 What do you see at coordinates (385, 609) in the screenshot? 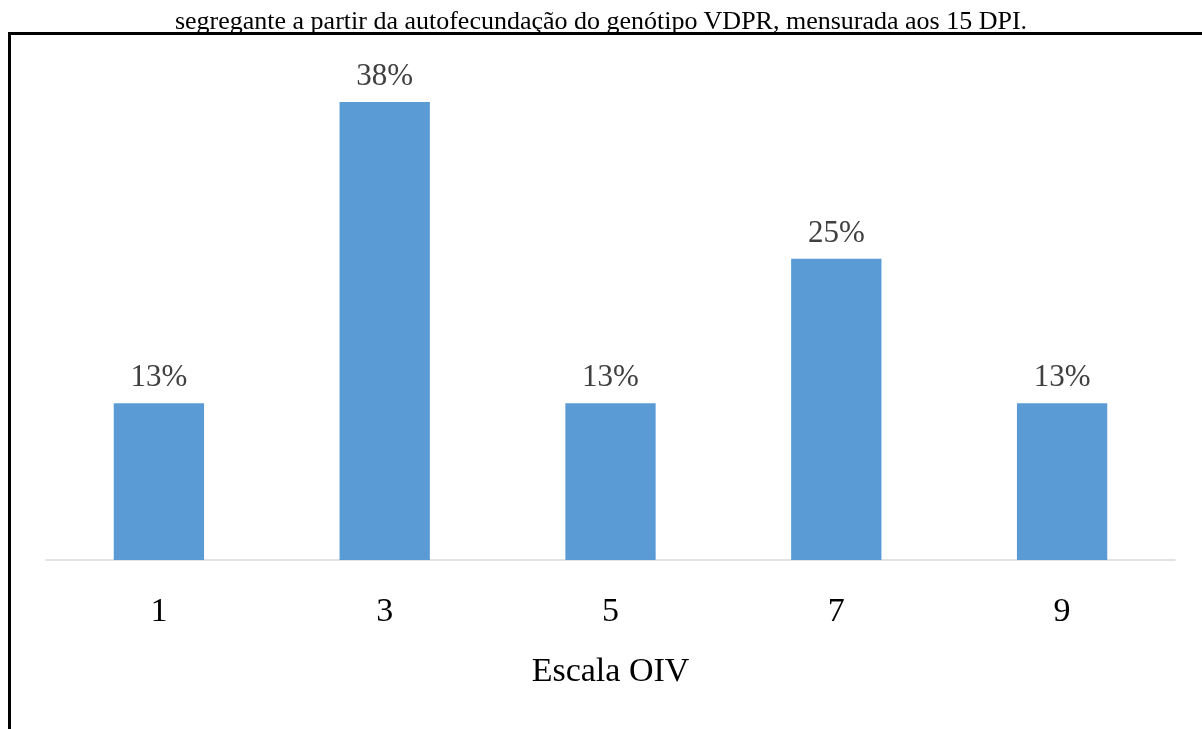
I see `x-tick-label: 3` at bounding box center [385, 609].